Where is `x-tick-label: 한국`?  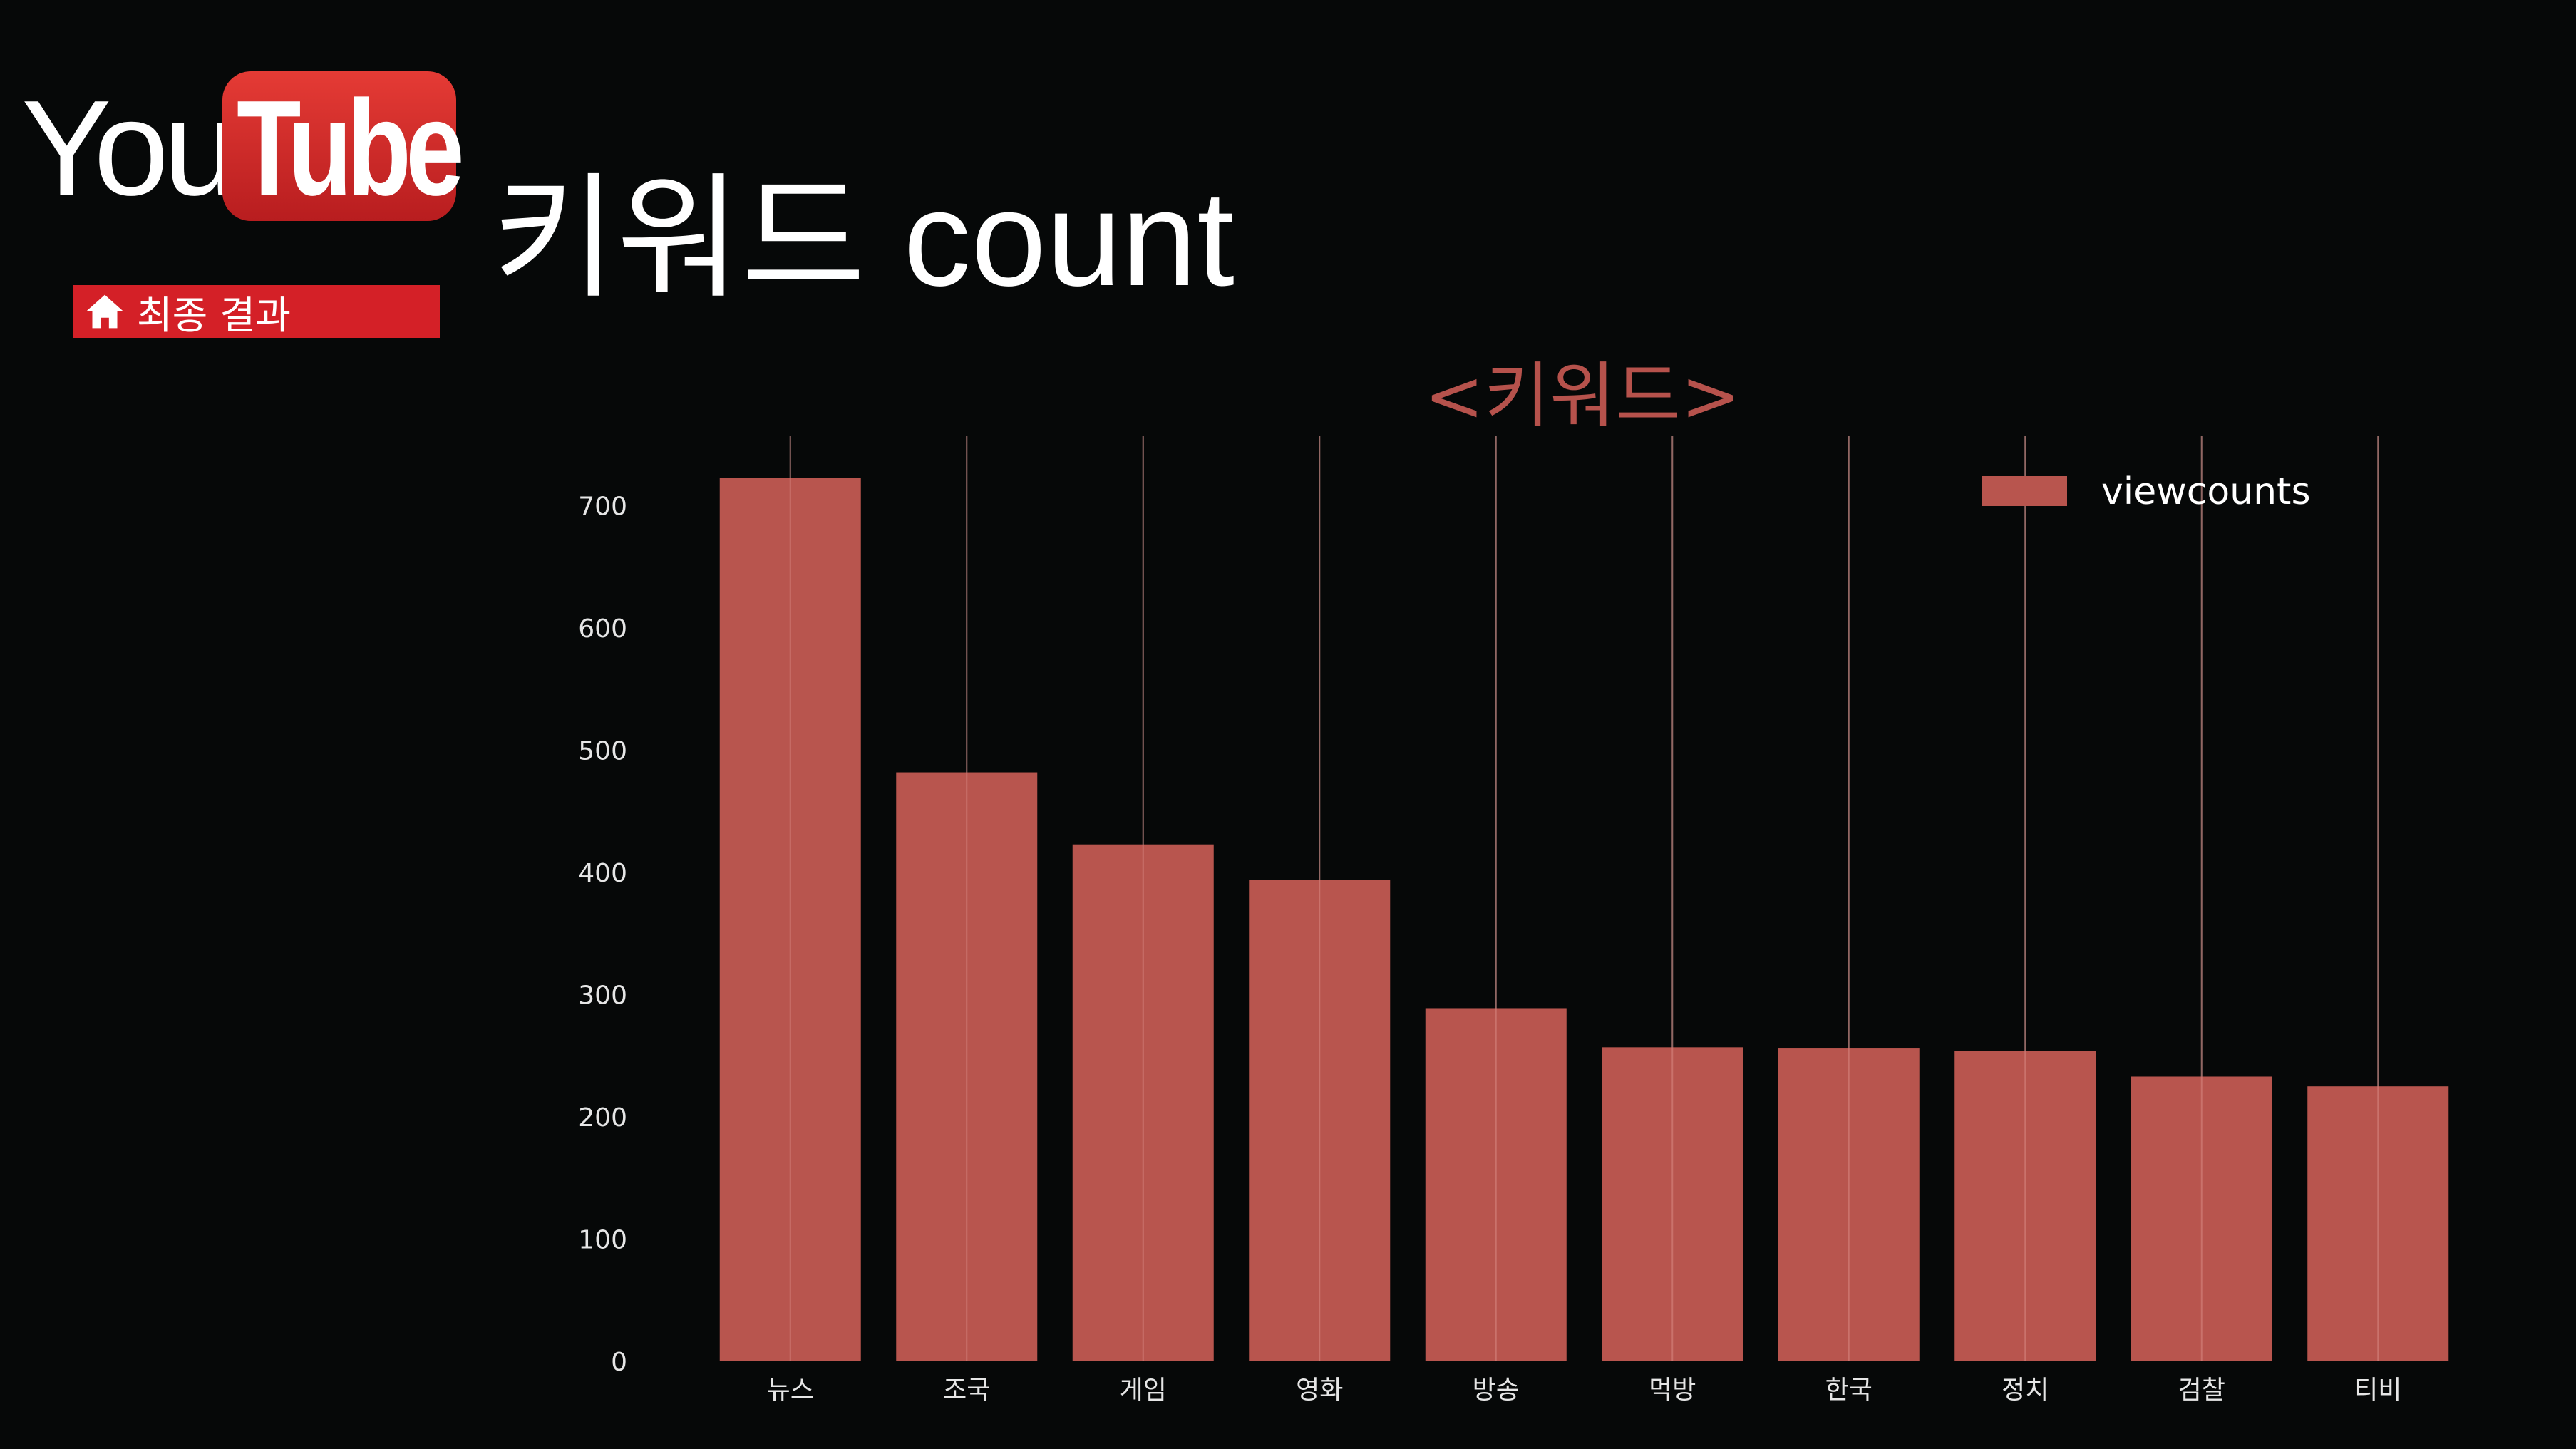 x-tick-label: 한국 is located at coordinates (1848, 1390).